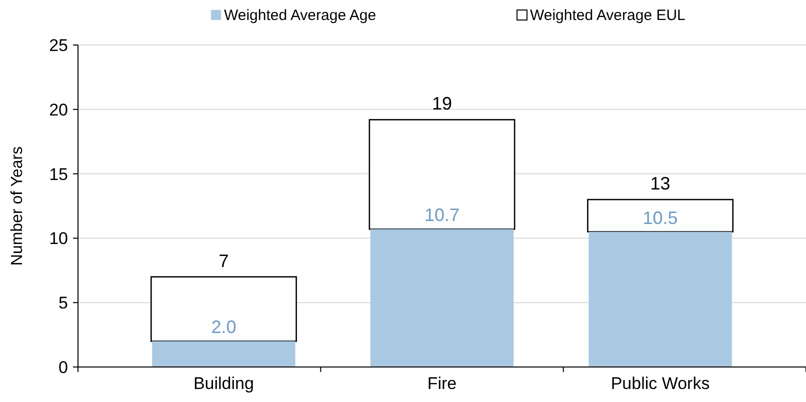 Image resolution: width=806 pixels, height=402 pixels. What do you see at coordinates (300, 15) in the screenshot?
I see `legend-label: Weighted Average Age` at bounding box center [300, 15].